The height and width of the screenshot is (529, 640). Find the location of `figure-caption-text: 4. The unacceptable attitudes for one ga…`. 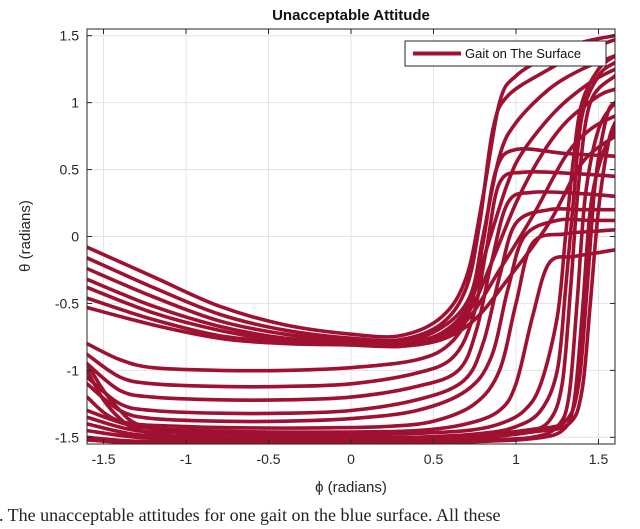

figure-caption-text: 4. The unacceptable attitudes for one ga… is located at coordinates (250, 515).